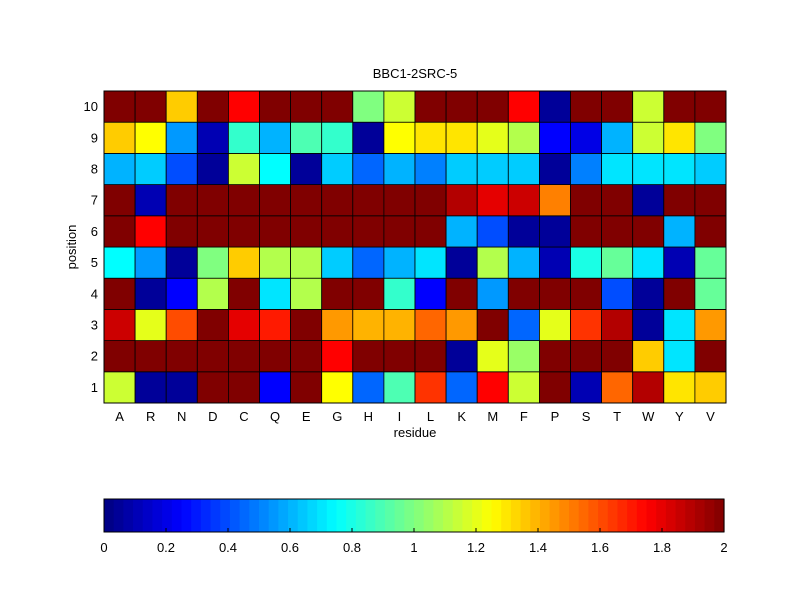 The height and width of the screenshot is (600, 800). Describe the element at coordinates (94, 325) in the screenshot. I see `y-tick-label: 3` at that location.